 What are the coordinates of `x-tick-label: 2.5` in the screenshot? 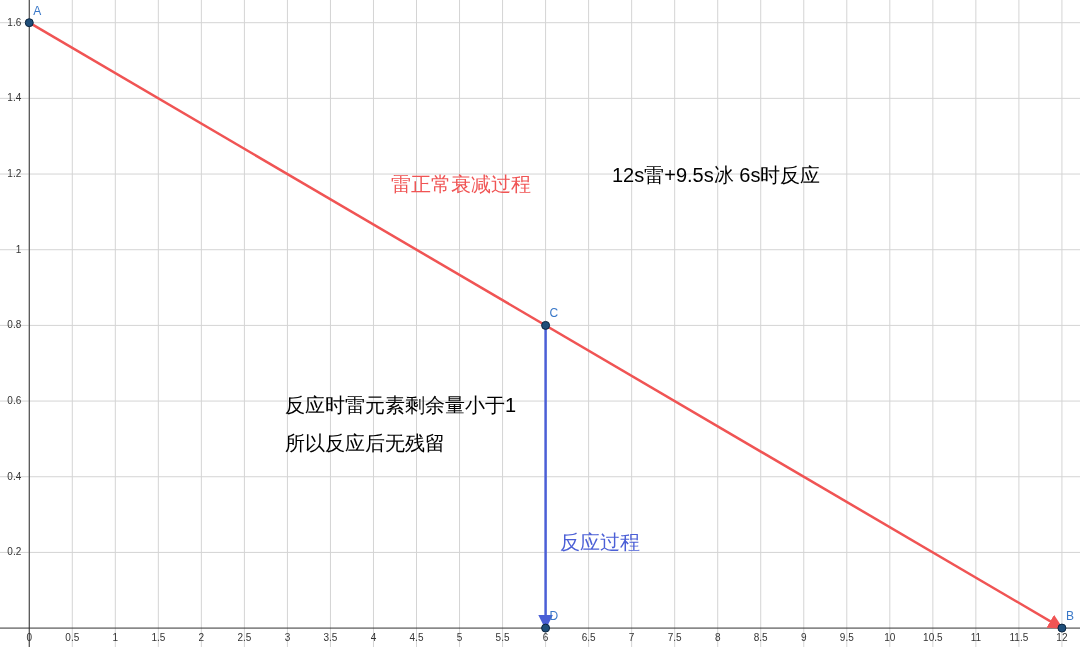 It's located at (244, 638).